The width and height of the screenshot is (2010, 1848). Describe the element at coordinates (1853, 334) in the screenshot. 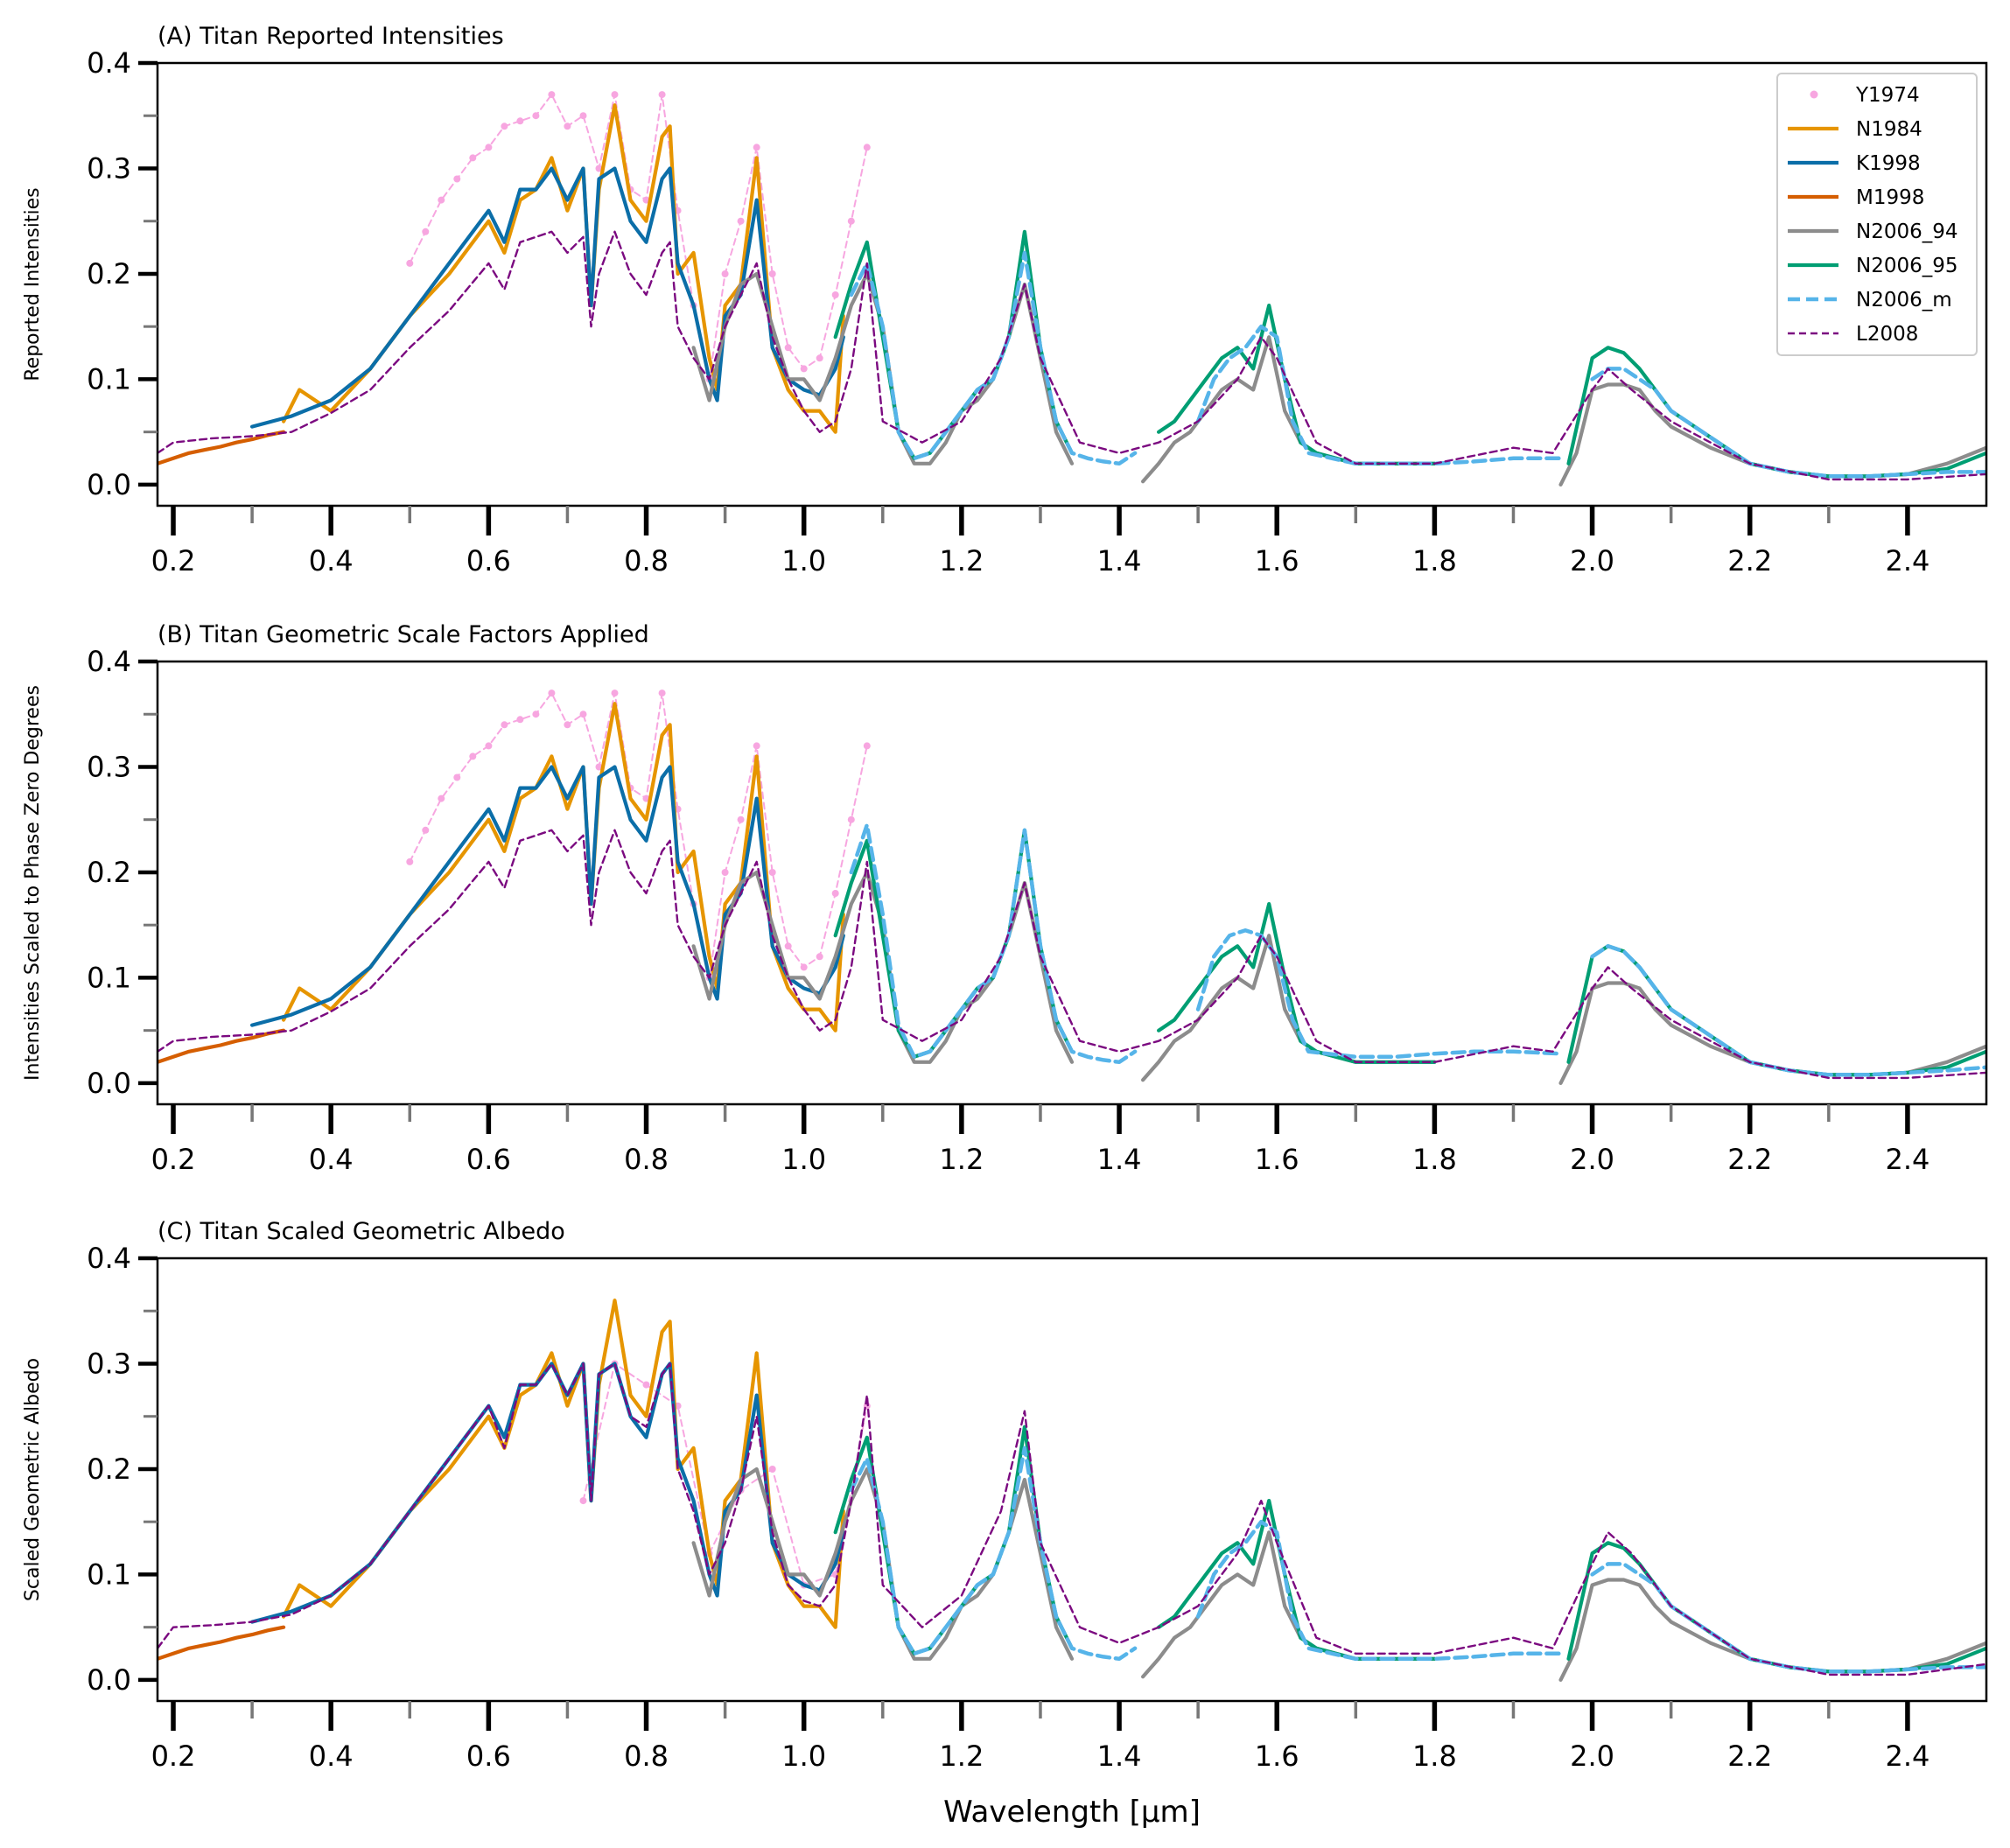

I see `legend-entry: L2008` at that location.